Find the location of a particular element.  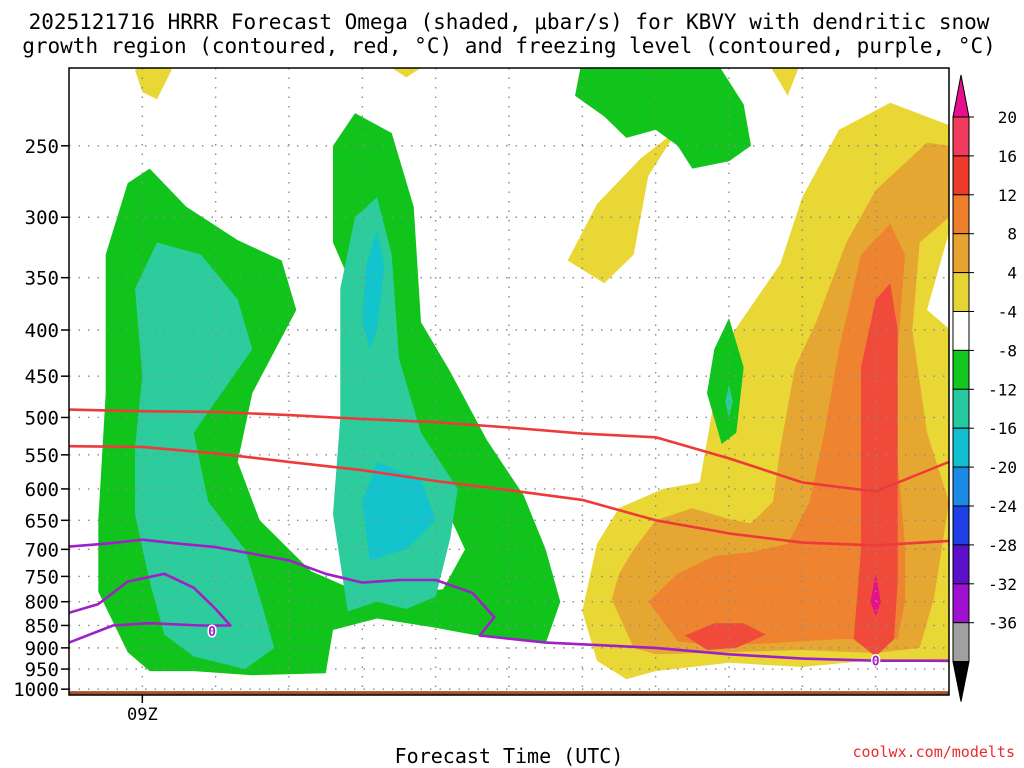

colorbar-bottom-arrow is located at coordinates (961, 681).